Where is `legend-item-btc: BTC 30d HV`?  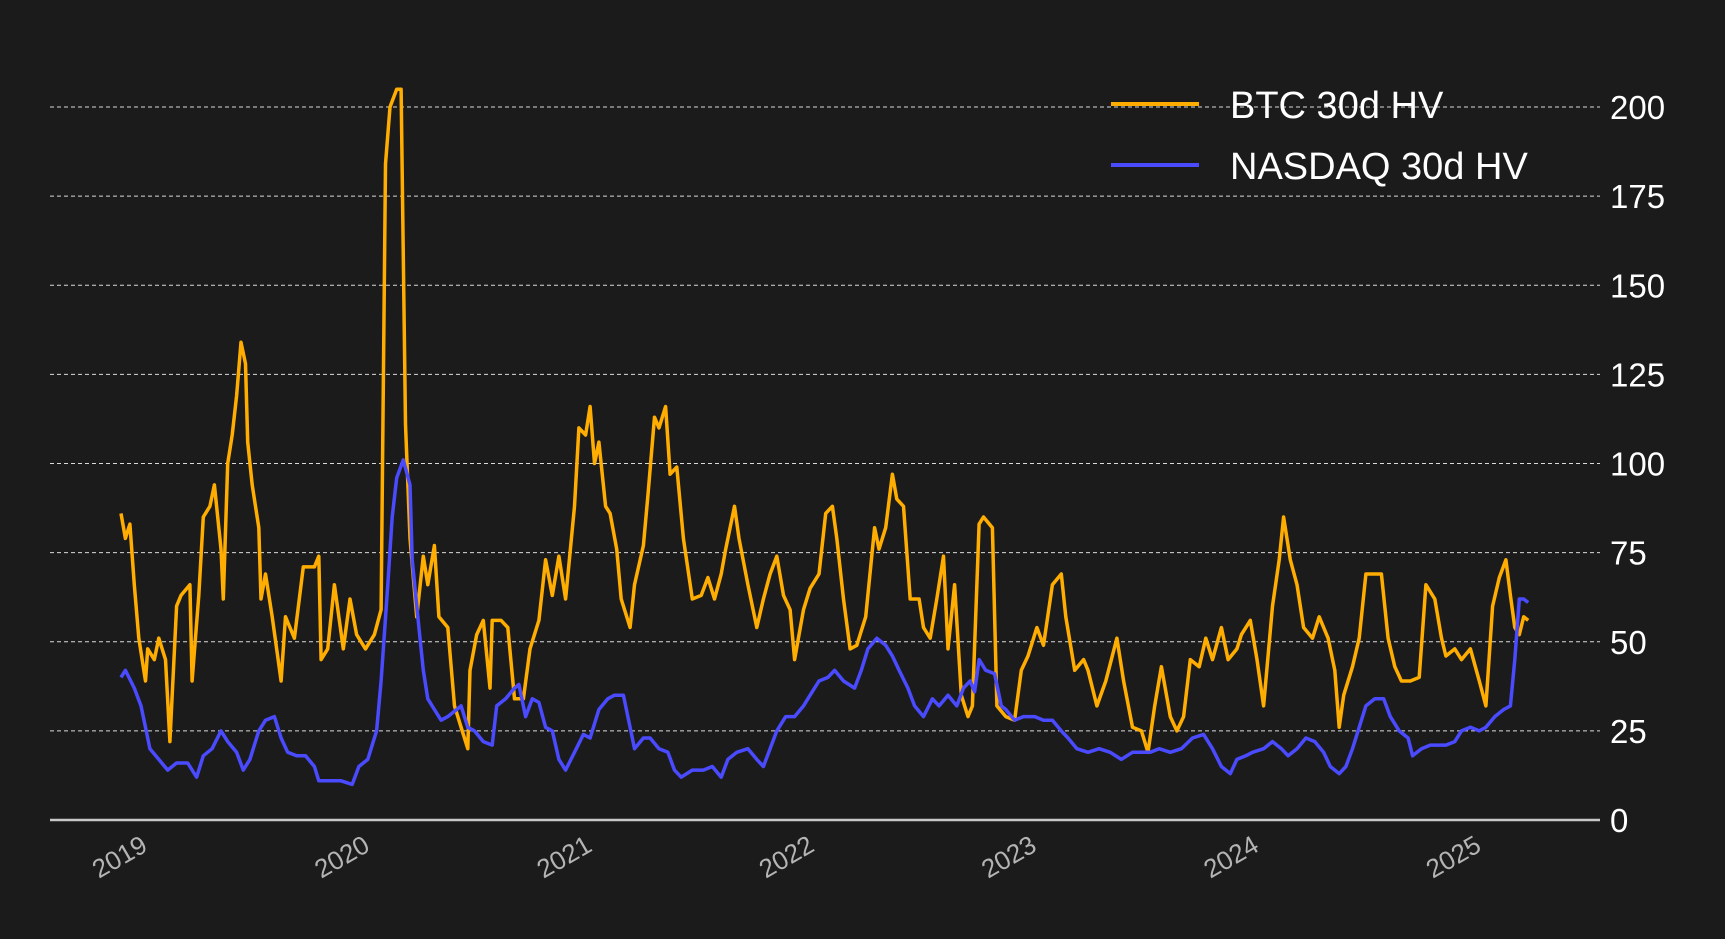
legend-item-btc: BTC 30d HV is located at coordinates (1277, 106).